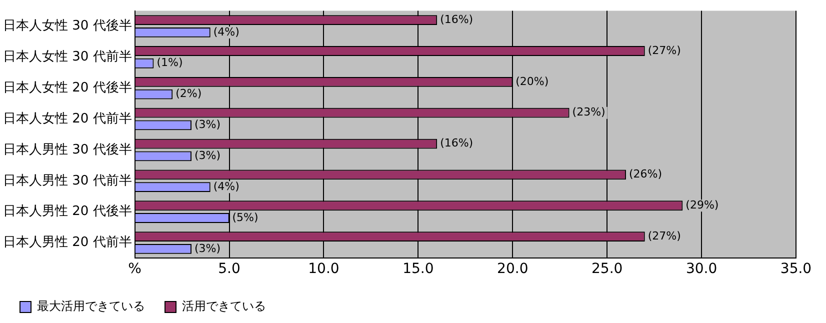 Image resolution: width=826 pixels, height=323 pixels. What do you see at coordinates (245, 217) in the screenshot?
I see `data-label: (5%)` at bounding box center [245, 217].